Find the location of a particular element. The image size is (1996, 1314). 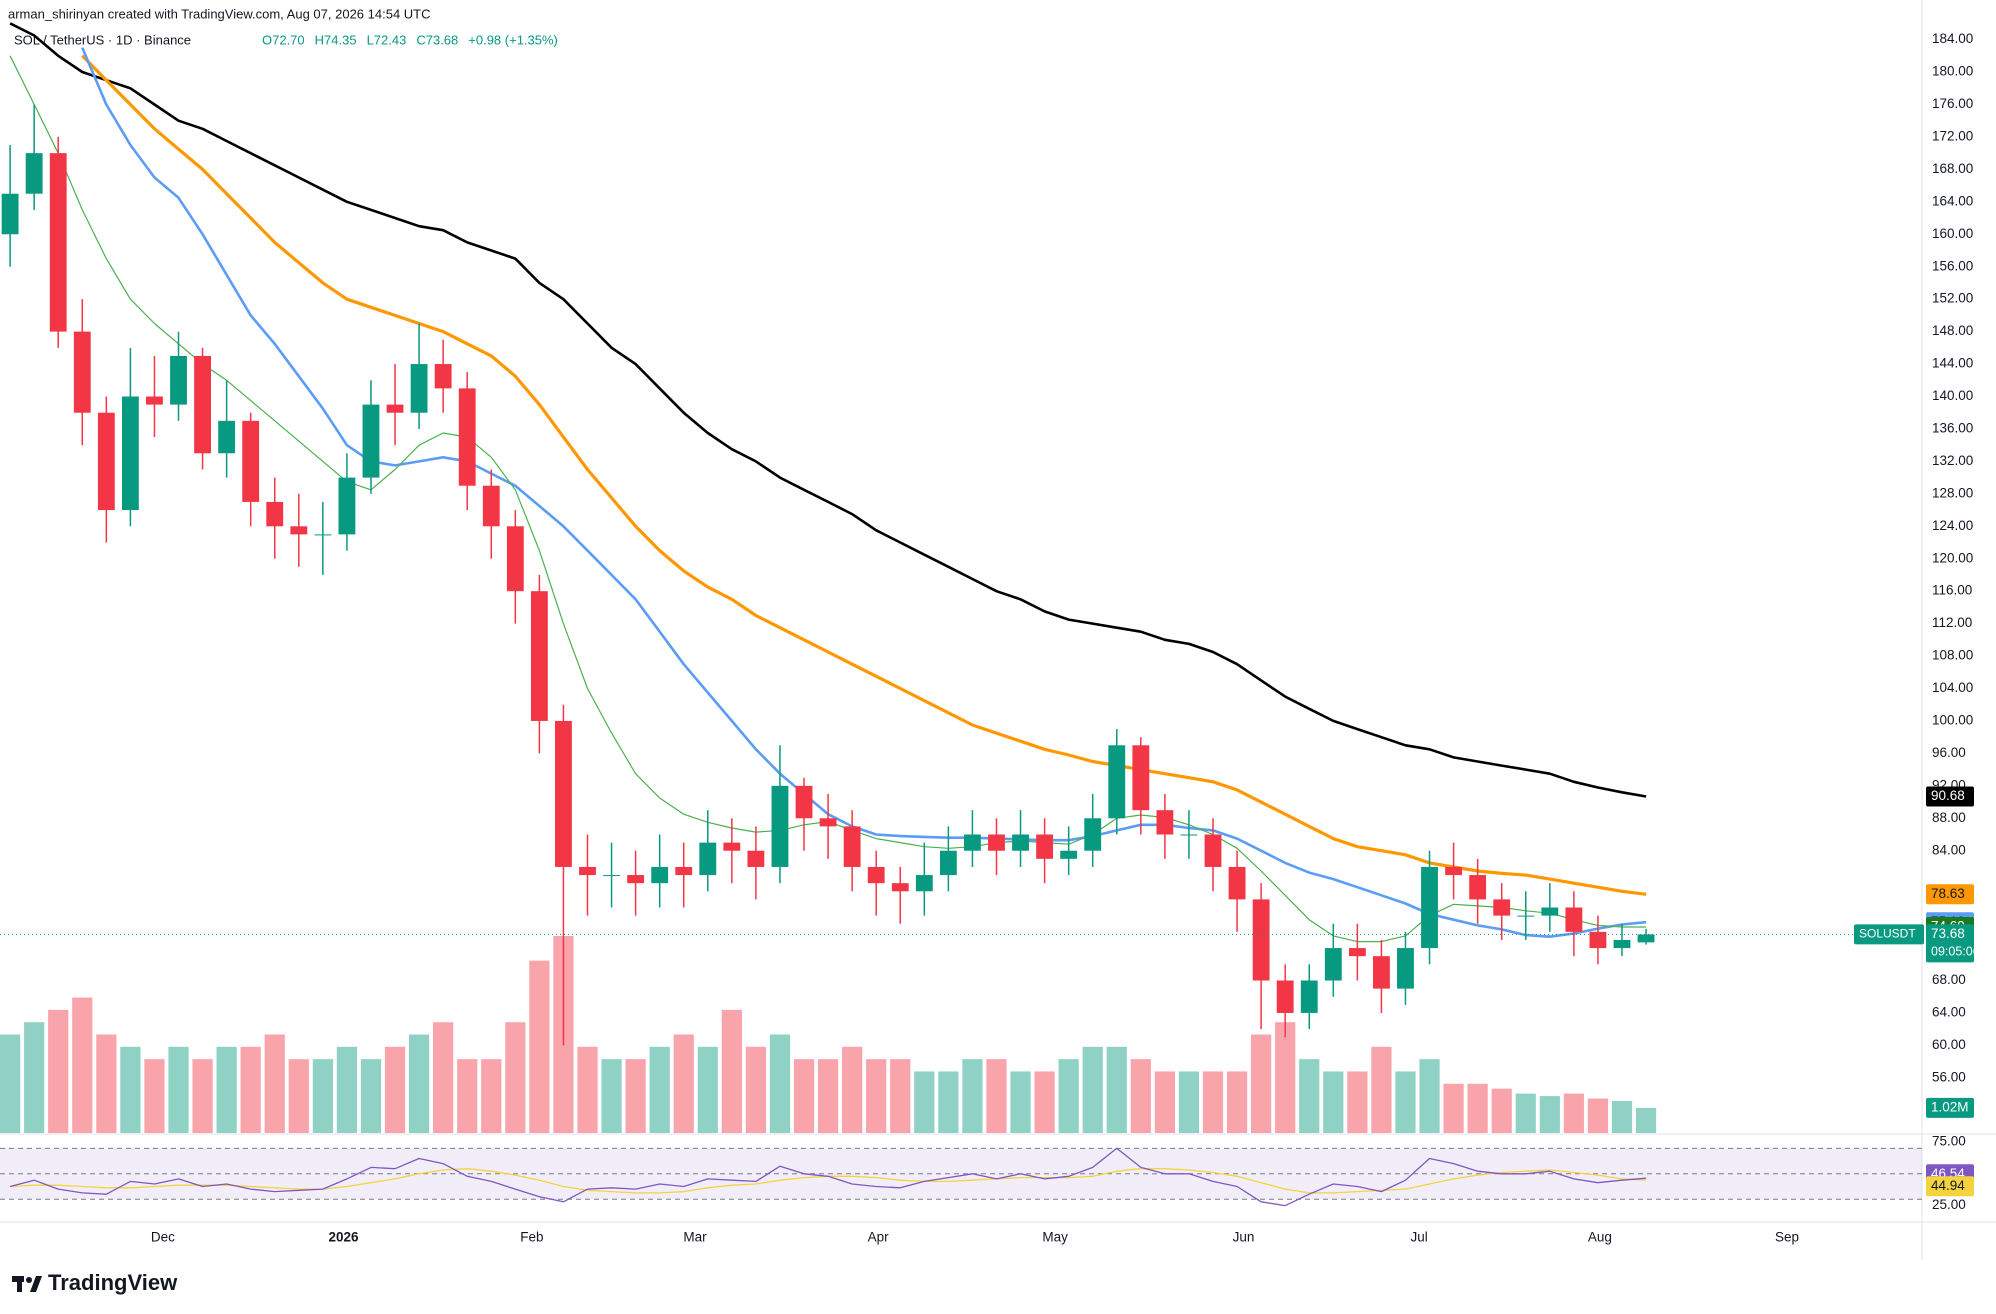

symbol-badge: SOLUSDT is located at coordinates (1887, 934).